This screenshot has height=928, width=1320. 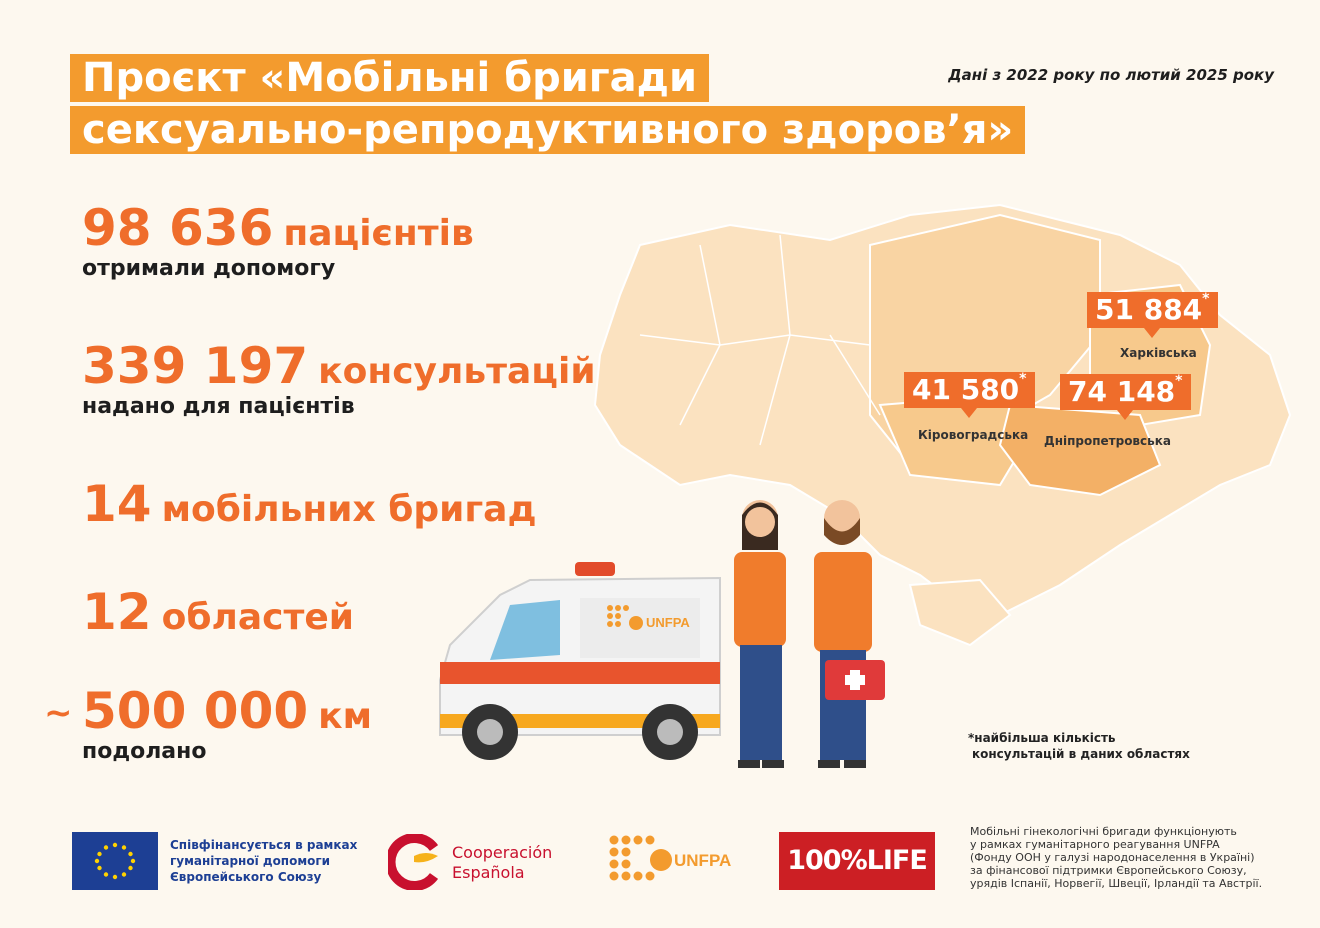 I want to click on stat-brigades: 14 мобільних бригад, so click(x=309, y=504).